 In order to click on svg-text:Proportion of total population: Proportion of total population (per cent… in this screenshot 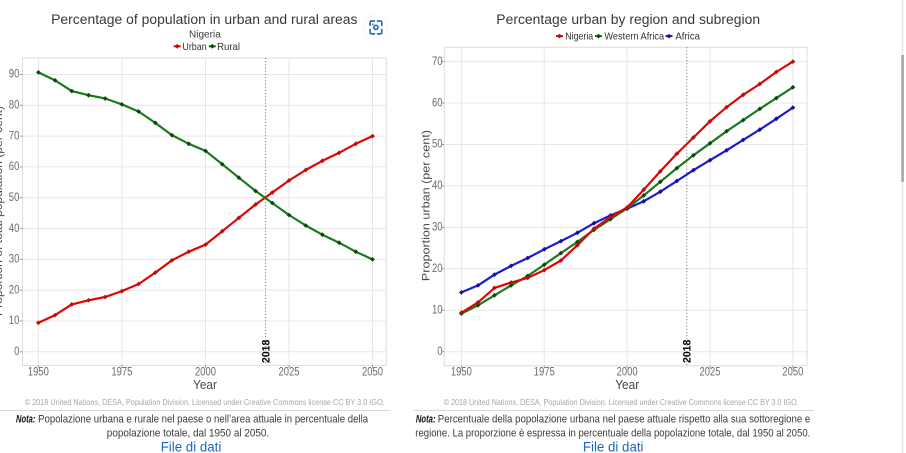, I will do `click(2, 211)`.